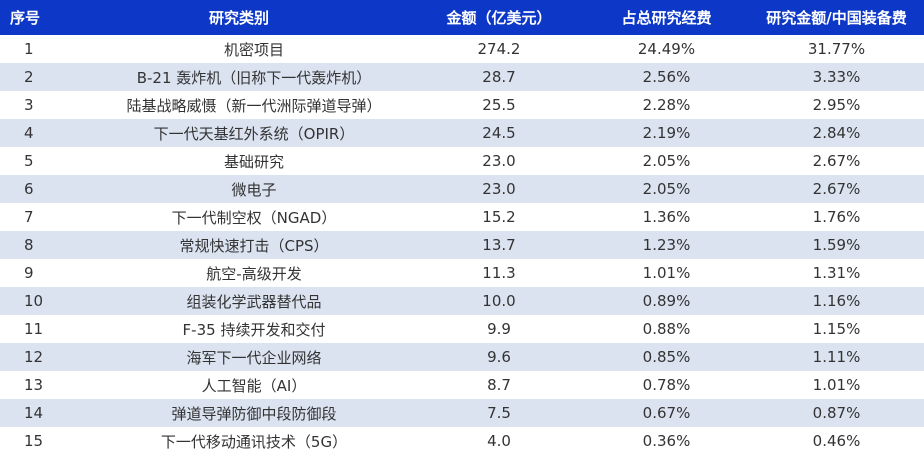  What do you see at coordinates (666, 18) in the screenshot?
I see `header-share: 占总研究经费` at bounding box center [666, 18].